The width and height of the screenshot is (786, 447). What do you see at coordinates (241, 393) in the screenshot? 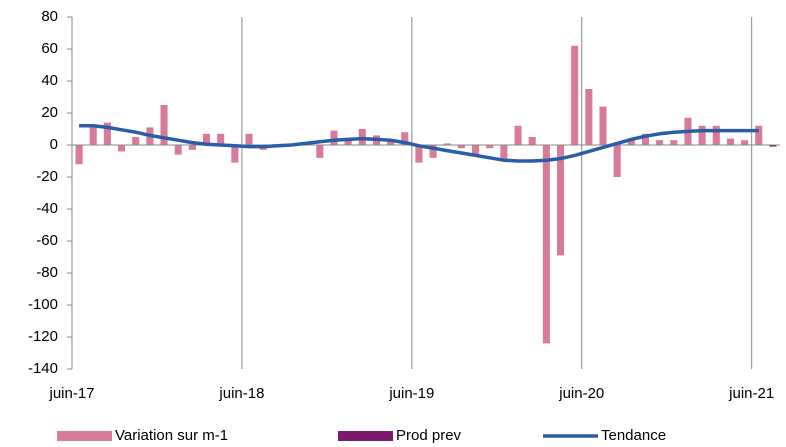
I see `x-tick-label: juin-18` at bounding box center [241, 393].